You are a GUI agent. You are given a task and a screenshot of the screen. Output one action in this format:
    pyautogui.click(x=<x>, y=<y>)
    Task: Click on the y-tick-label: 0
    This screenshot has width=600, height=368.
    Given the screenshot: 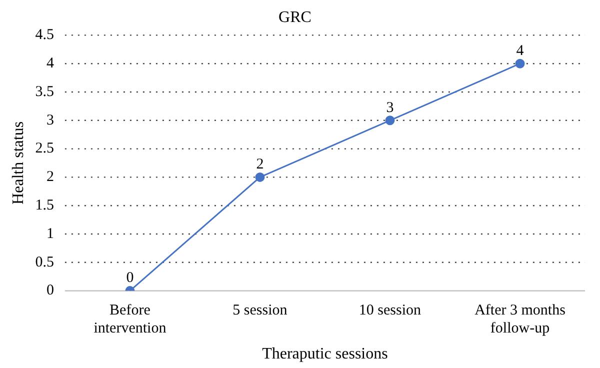 What is the action you would take?
    pyautogui.click(x=50, y=290)
    